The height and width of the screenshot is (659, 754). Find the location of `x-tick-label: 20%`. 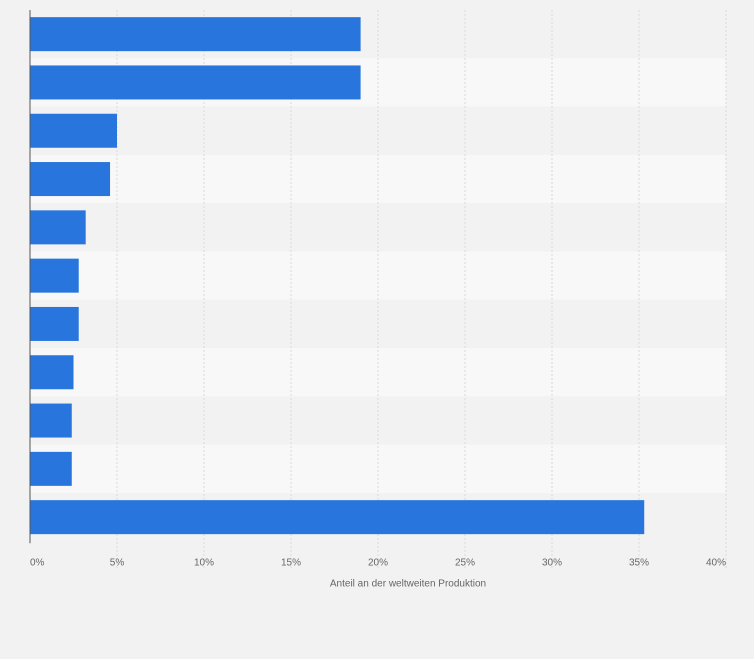

x-tick-label: 20% is located at coordinates (378, 562).